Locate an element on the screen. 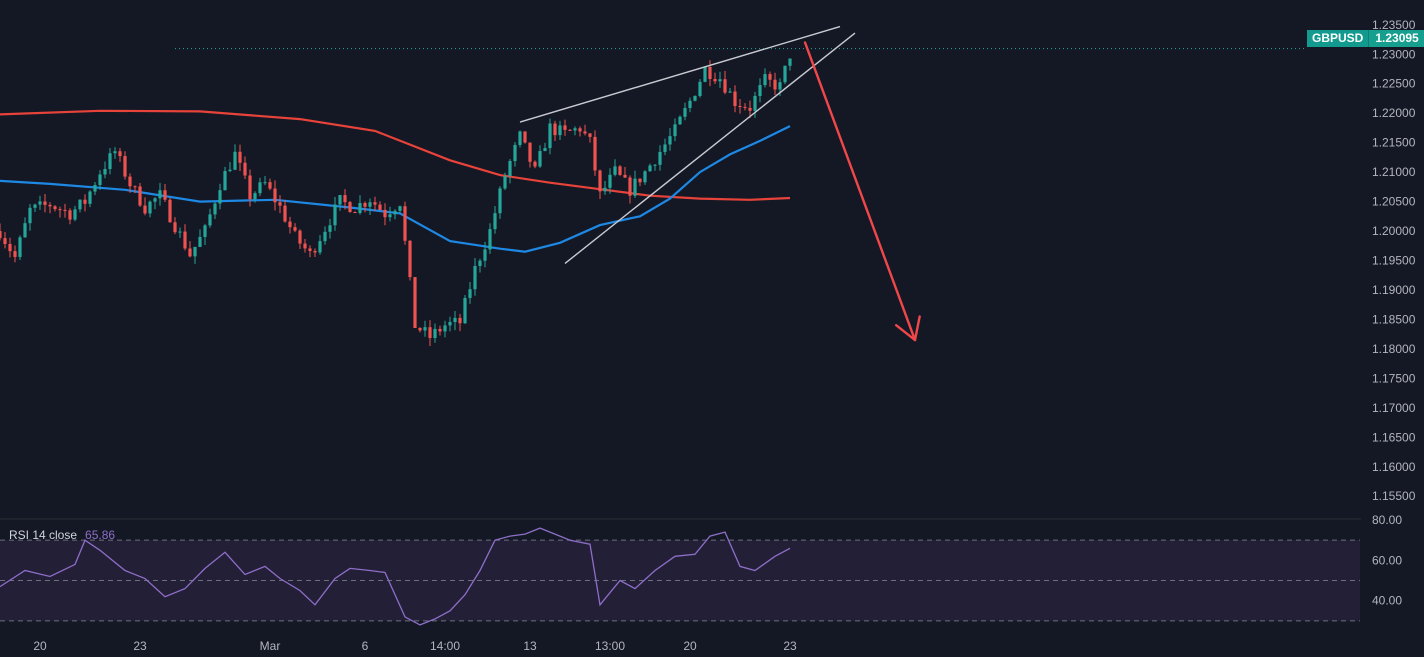 The height and width of the screenshot is (657, 1424). price-tick-label: 1.20000 is located at coordinates (1394, 231).